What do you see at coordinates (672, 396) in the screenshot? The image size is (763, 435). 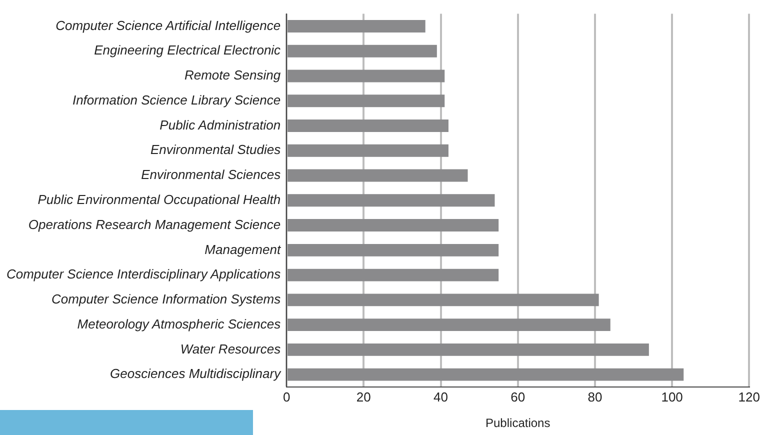 I see `x-tick-label: 100` at bounding box center [672, 396].